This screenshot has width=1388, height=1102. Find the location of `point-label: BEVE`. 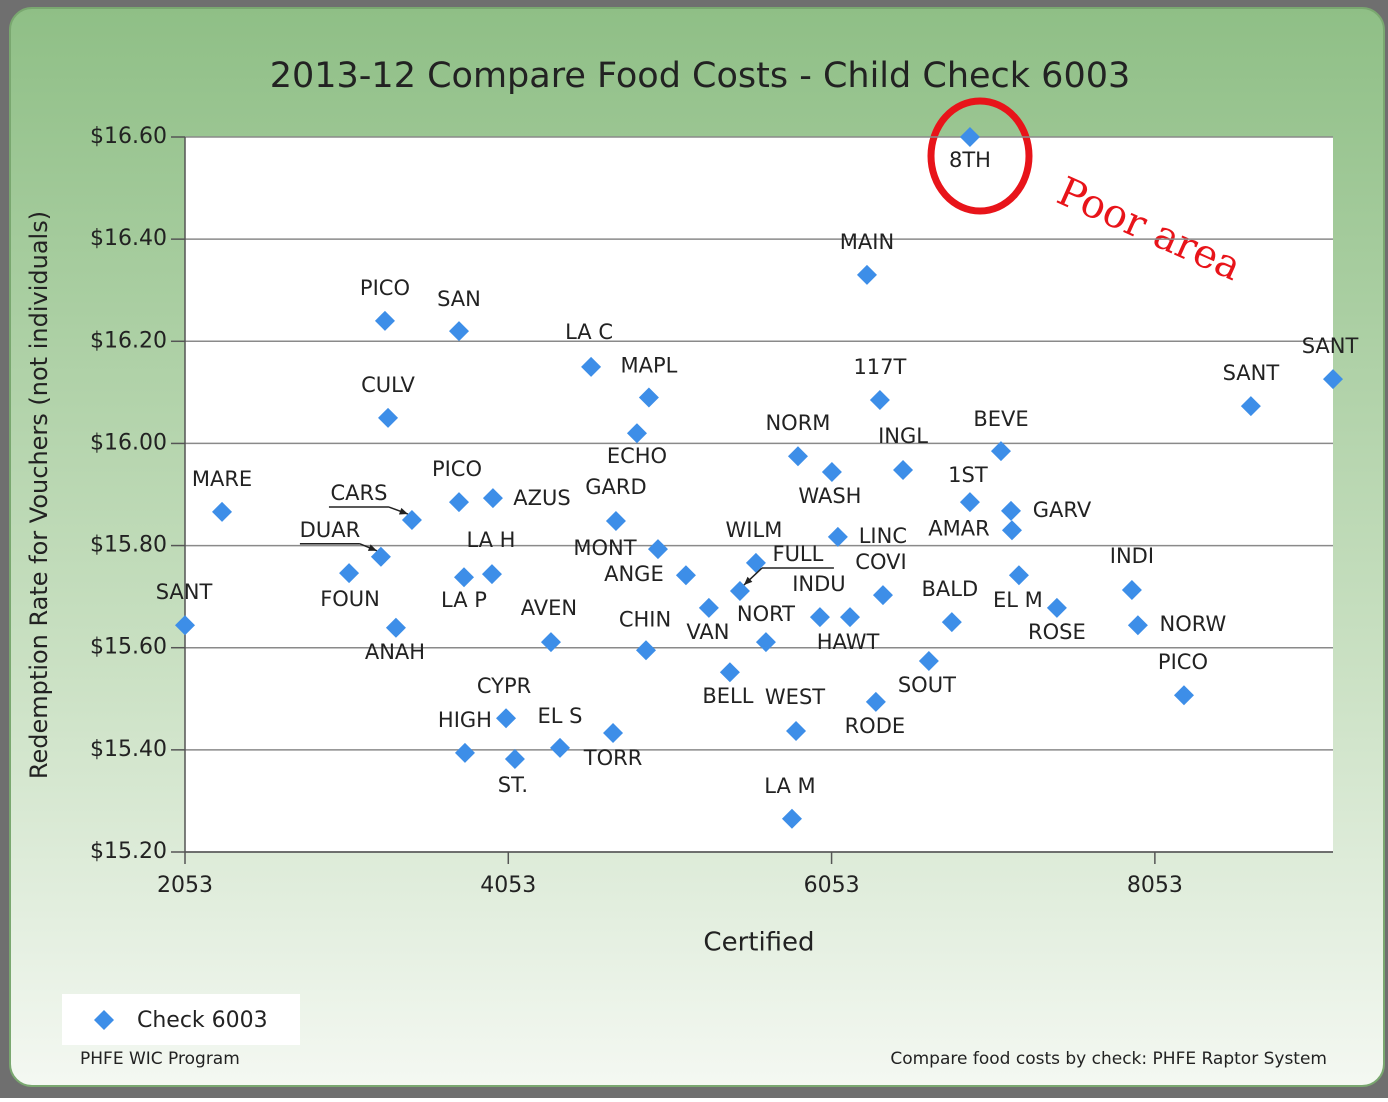

point-label: BEVE is located at coordinates (1000, 419).